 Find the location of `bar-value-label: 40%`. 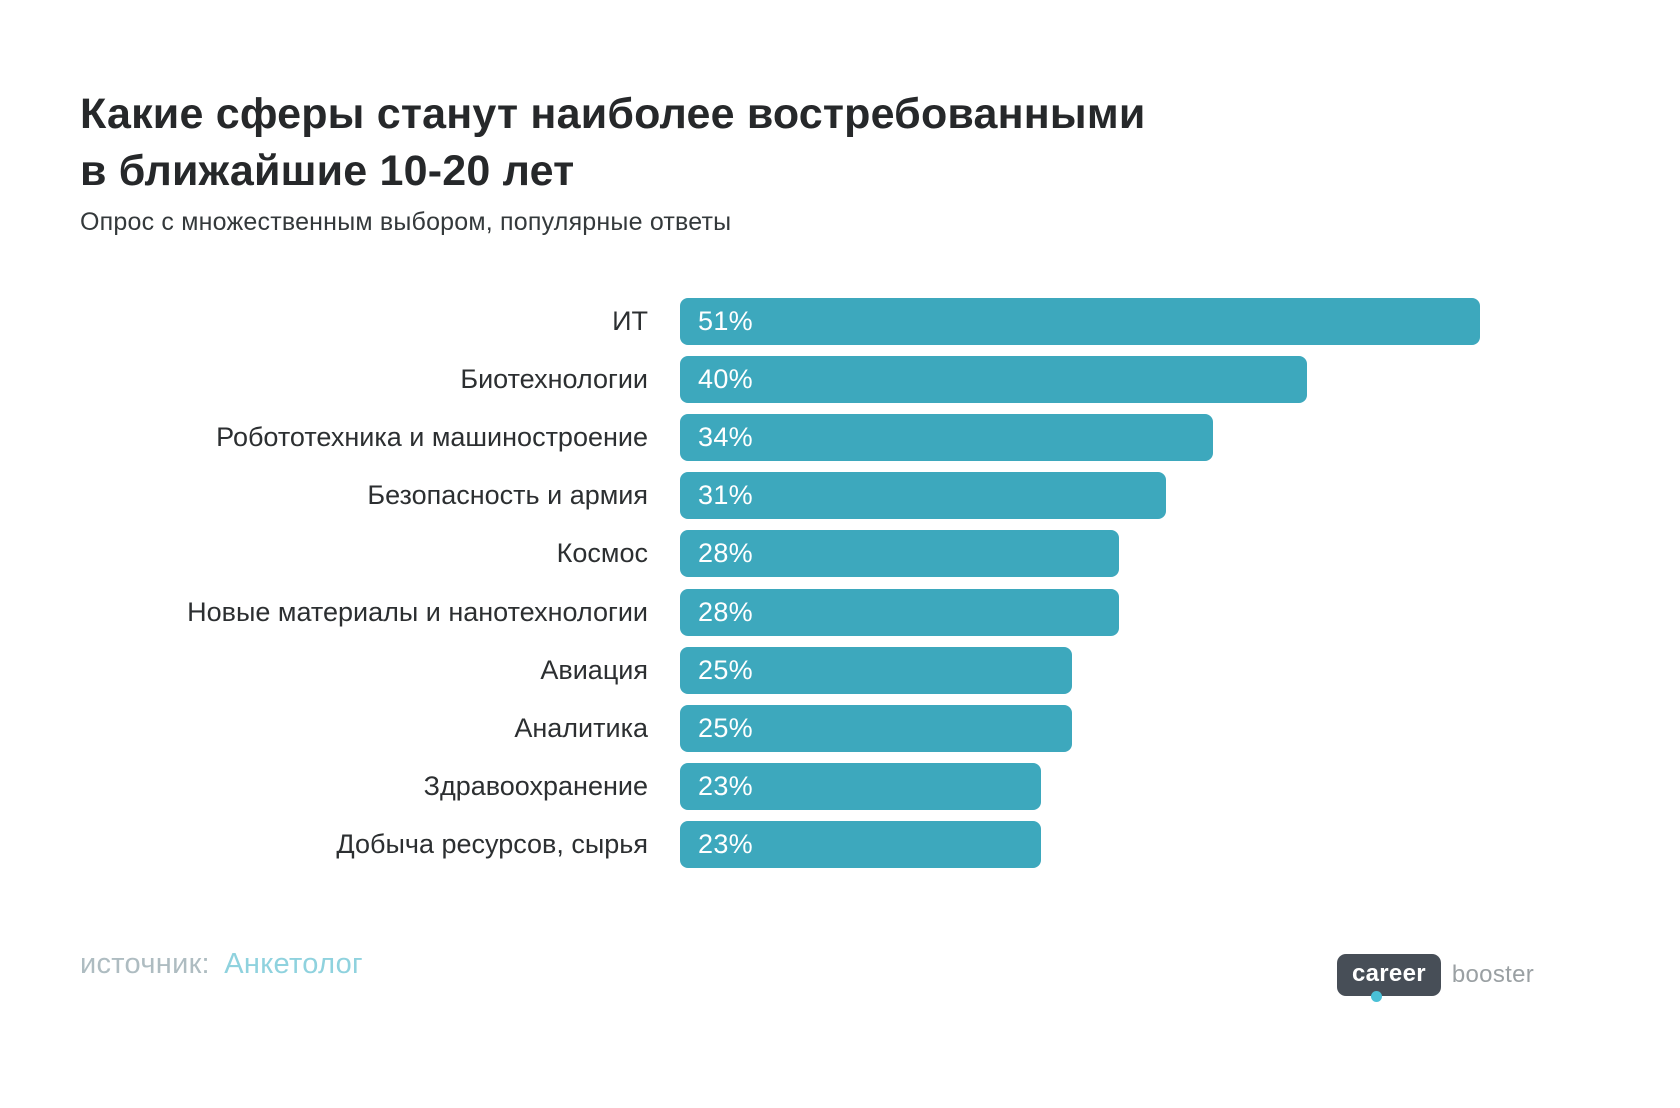

bar-value-label: 40% is located at coordinates (725, 378).